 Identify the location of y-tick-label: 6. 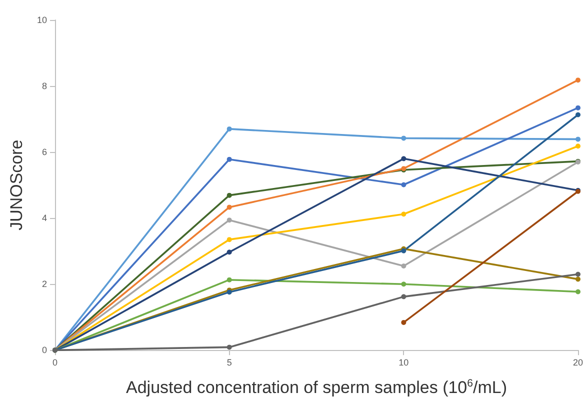
(44, 152).